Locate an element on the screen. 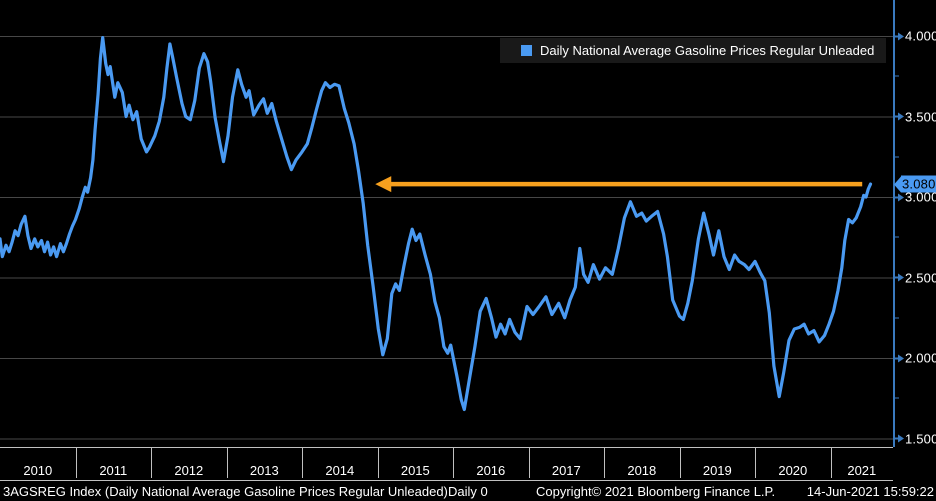 Image resolution: width=936 pixels, height=501 pixels. x-year-label: 2015 is located at coordinates (415, 470).